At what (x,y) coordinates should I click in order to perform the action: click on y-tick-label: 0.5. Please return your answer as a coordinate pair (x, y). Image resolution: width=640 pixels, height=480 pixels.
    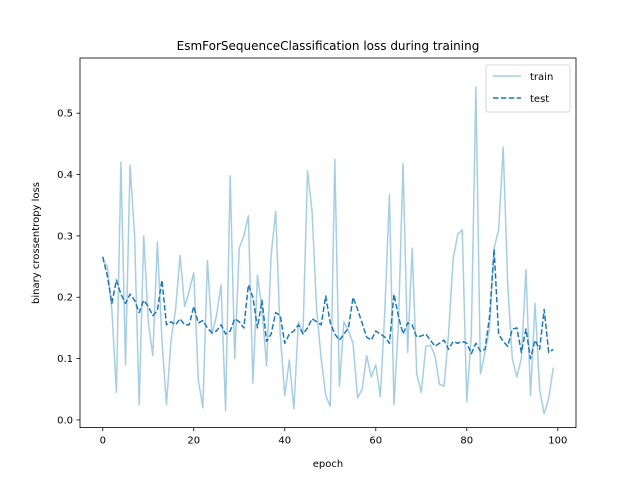
    Looking at the image, I should click on (65, 114).